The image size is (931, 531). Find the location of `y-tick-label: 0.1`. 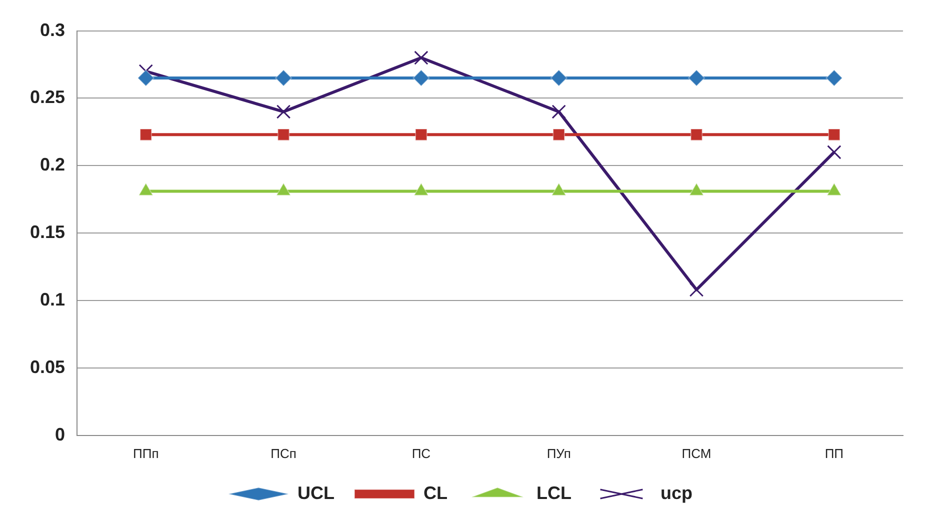

y-tick-label: 0.1 is located at coordinates (53, 300).